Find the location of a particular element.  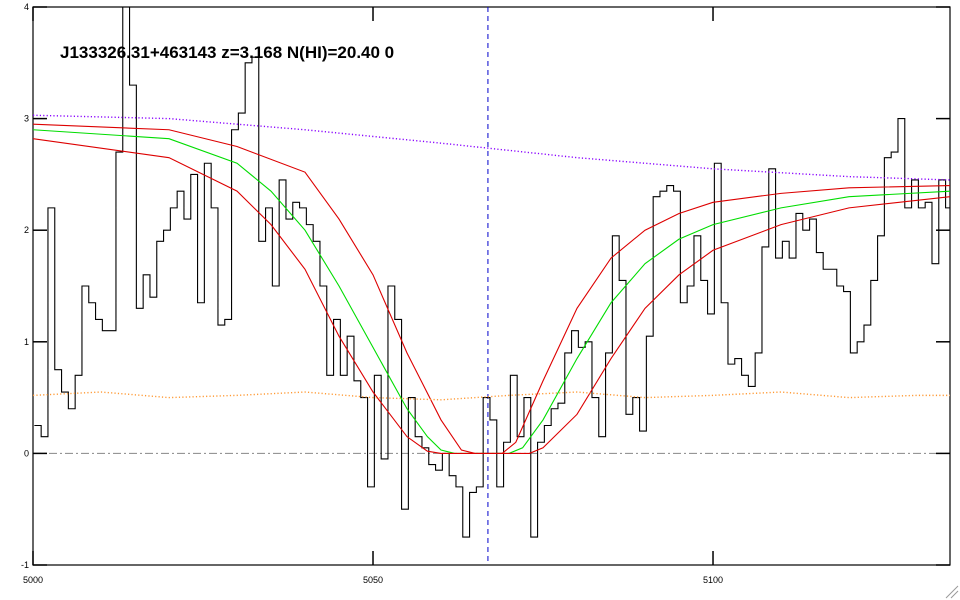

y-tick-label: 2 is located at coordinates (26, 230).